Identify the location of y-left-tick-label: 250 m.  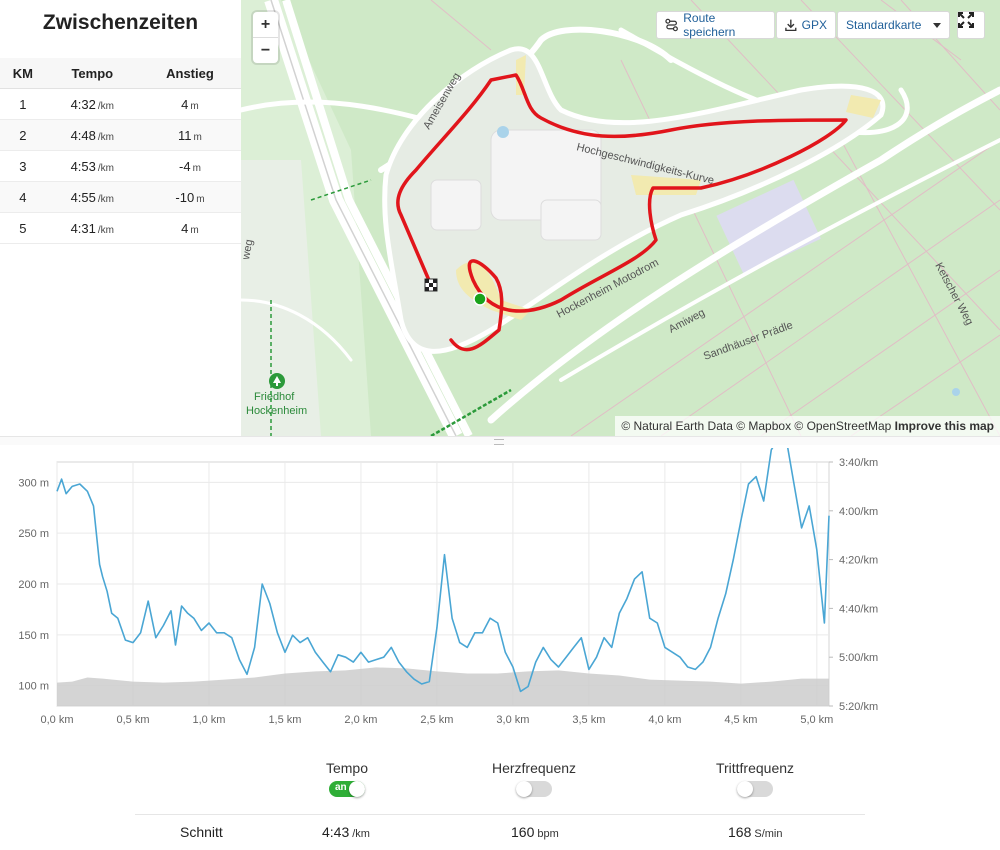
(33, 534).